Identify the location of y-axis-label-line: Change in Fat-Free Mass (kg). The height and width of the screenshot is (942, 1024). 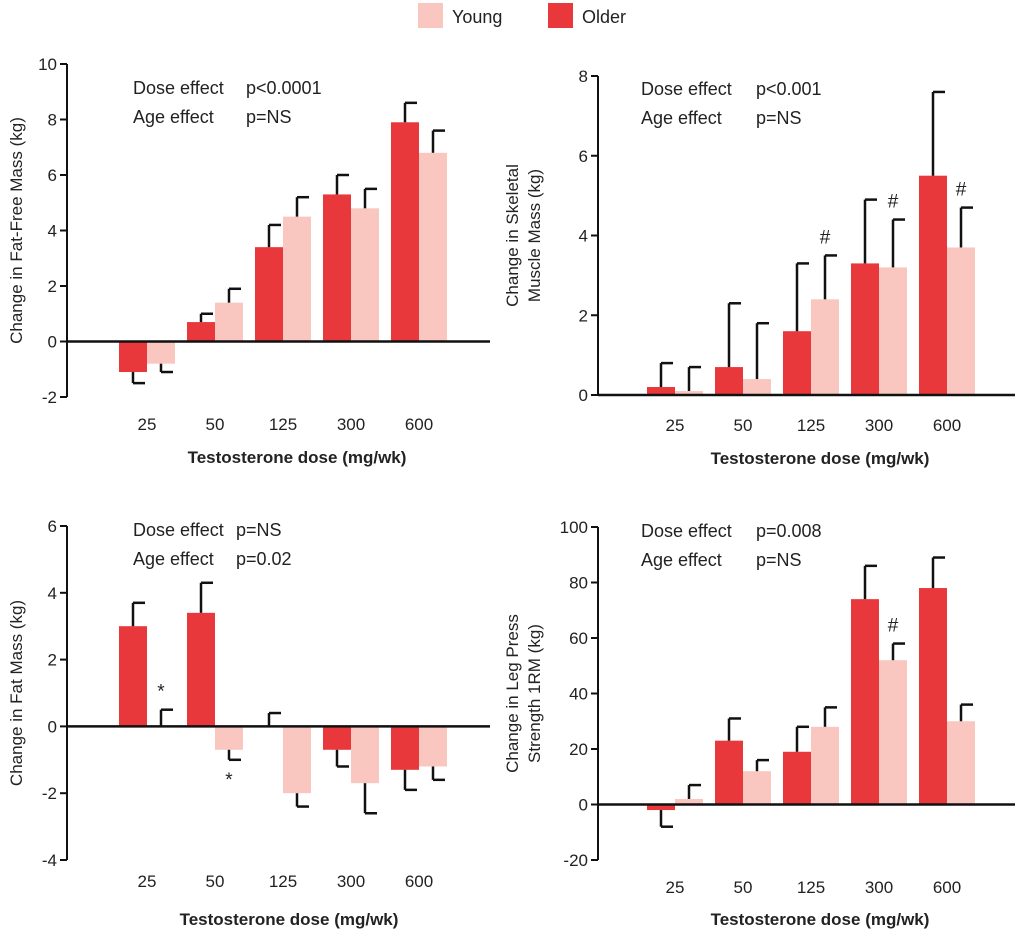
(16, 230).